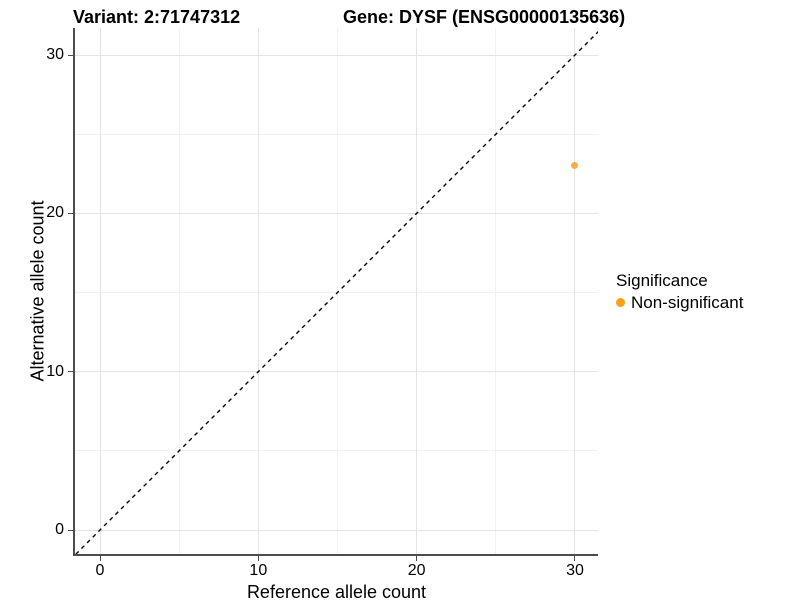 This screenshot has width=800, height=600. Describe the element at coordinates (687, 302) in the screenshot. I see `legend-item-label: Non-significant` at that location.